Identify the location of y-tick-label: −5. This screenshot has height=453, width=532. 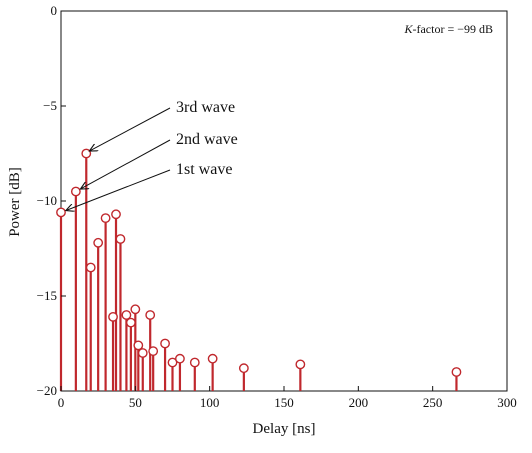
(50, 105).